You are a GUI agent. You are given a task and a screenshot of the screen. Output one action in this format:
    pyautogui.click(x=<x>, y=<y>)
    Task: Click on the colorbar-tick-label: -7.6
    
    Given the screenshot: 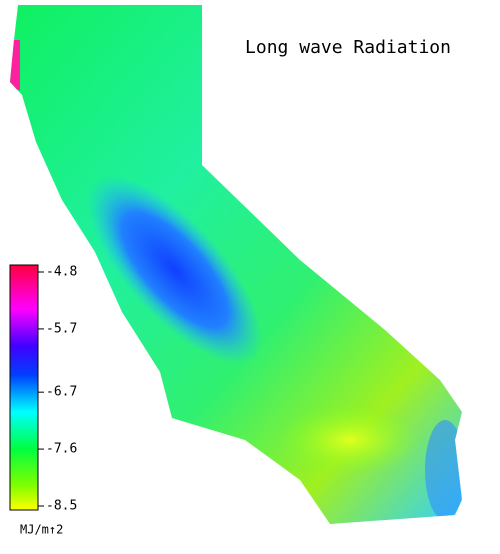 What is the action you would take?
    pyautogui.click(x=61, y=449)
    